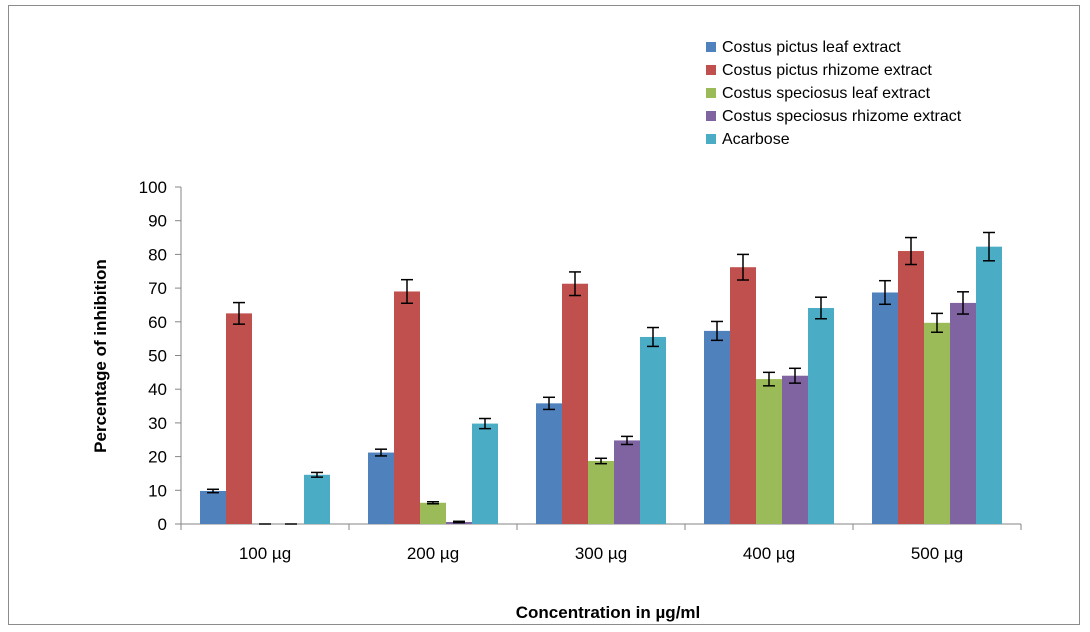 The width and height of the screenshot is (1090, 632). I want to click on x-tick-label: 500 µg, so click(937, 553).